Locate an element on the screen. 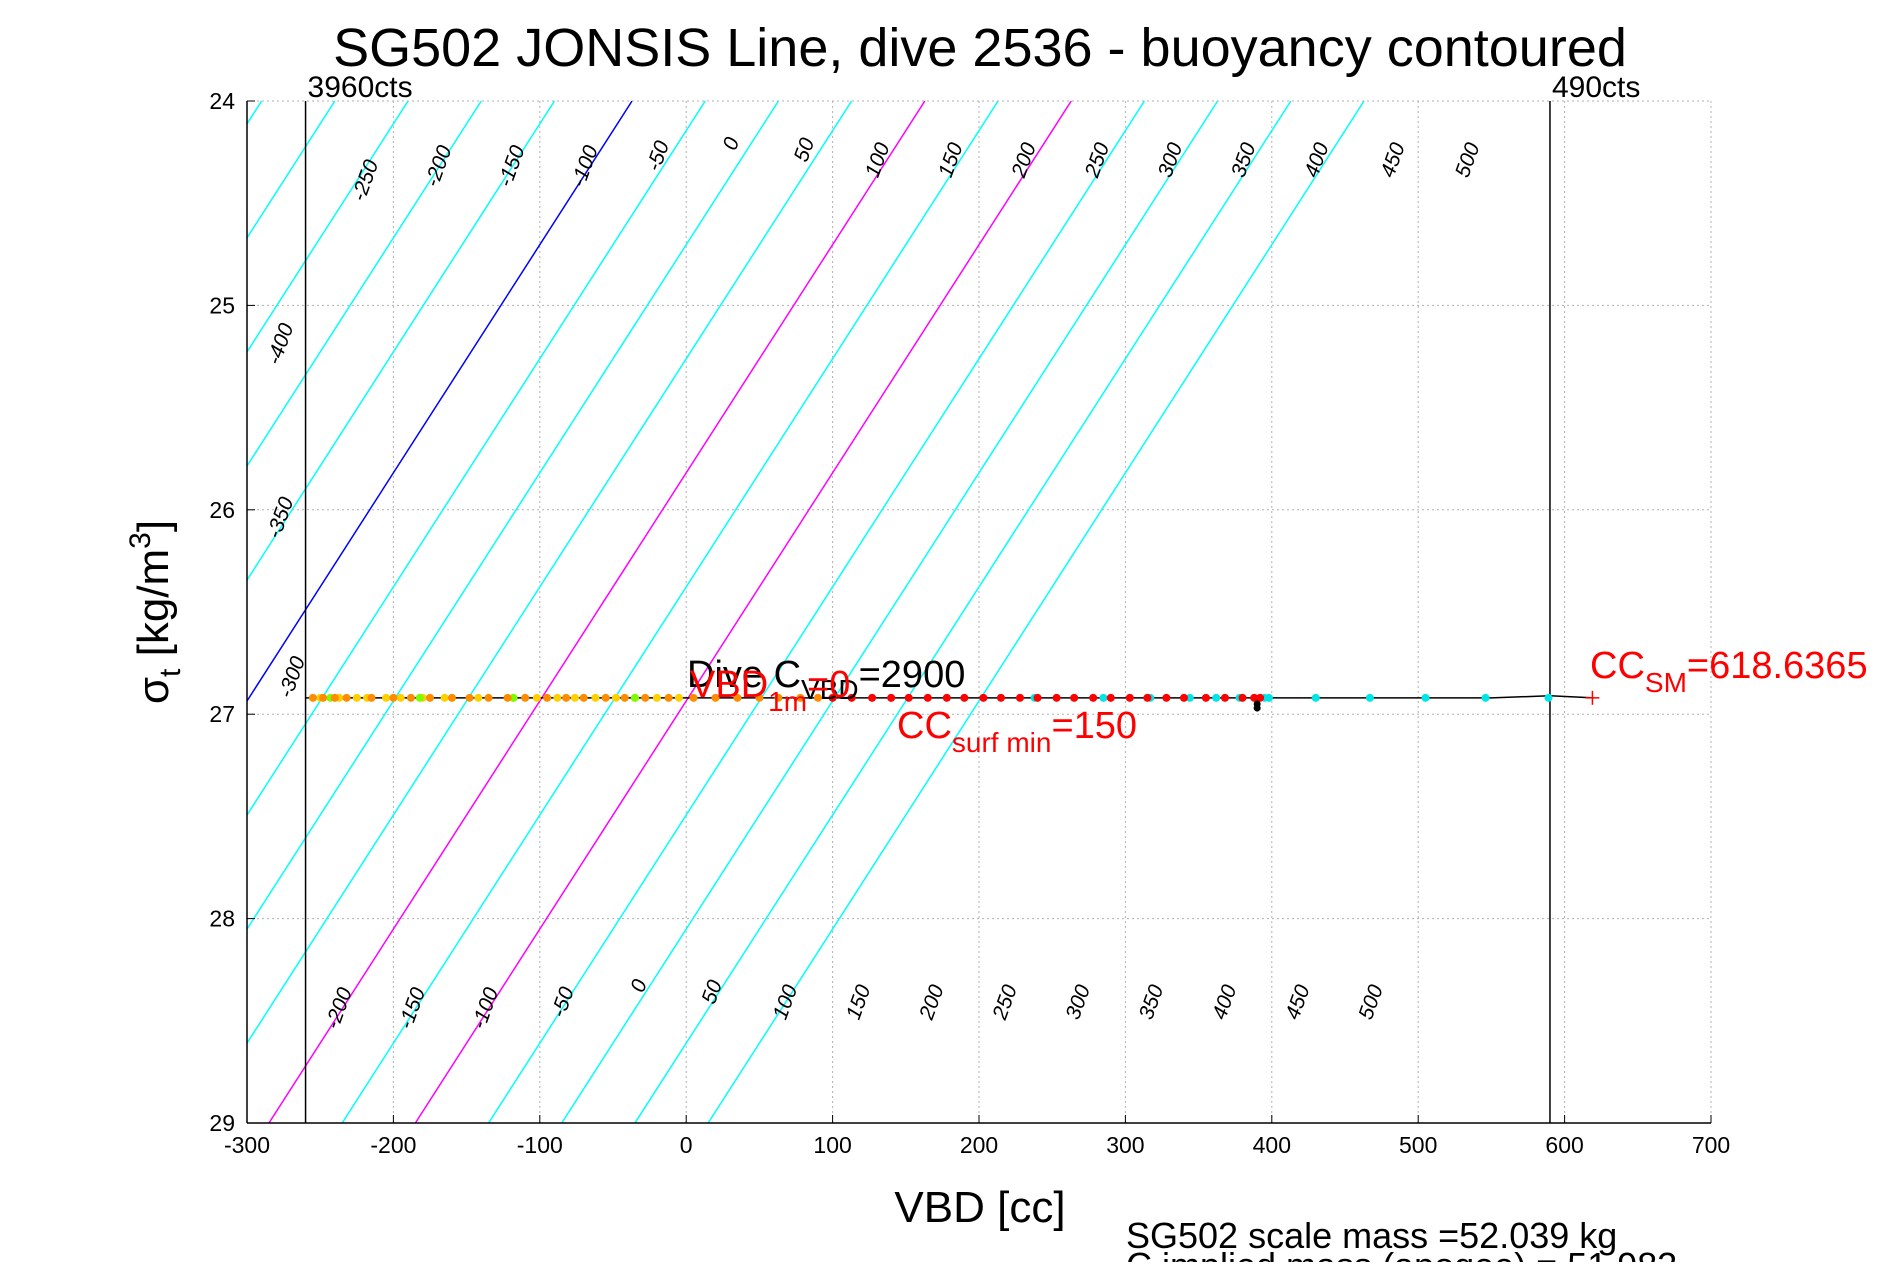 The height and width of the screenshot is (1267, 1891). dive-cvbd-sub: VBD is located at coordinates (830, 689).